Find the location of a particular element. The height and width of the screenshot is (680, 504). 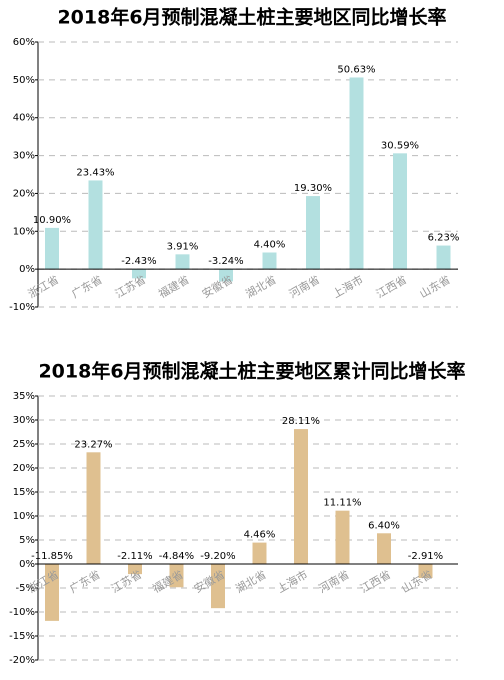

value-label: -2.11% is located at coordinates (134, 556).